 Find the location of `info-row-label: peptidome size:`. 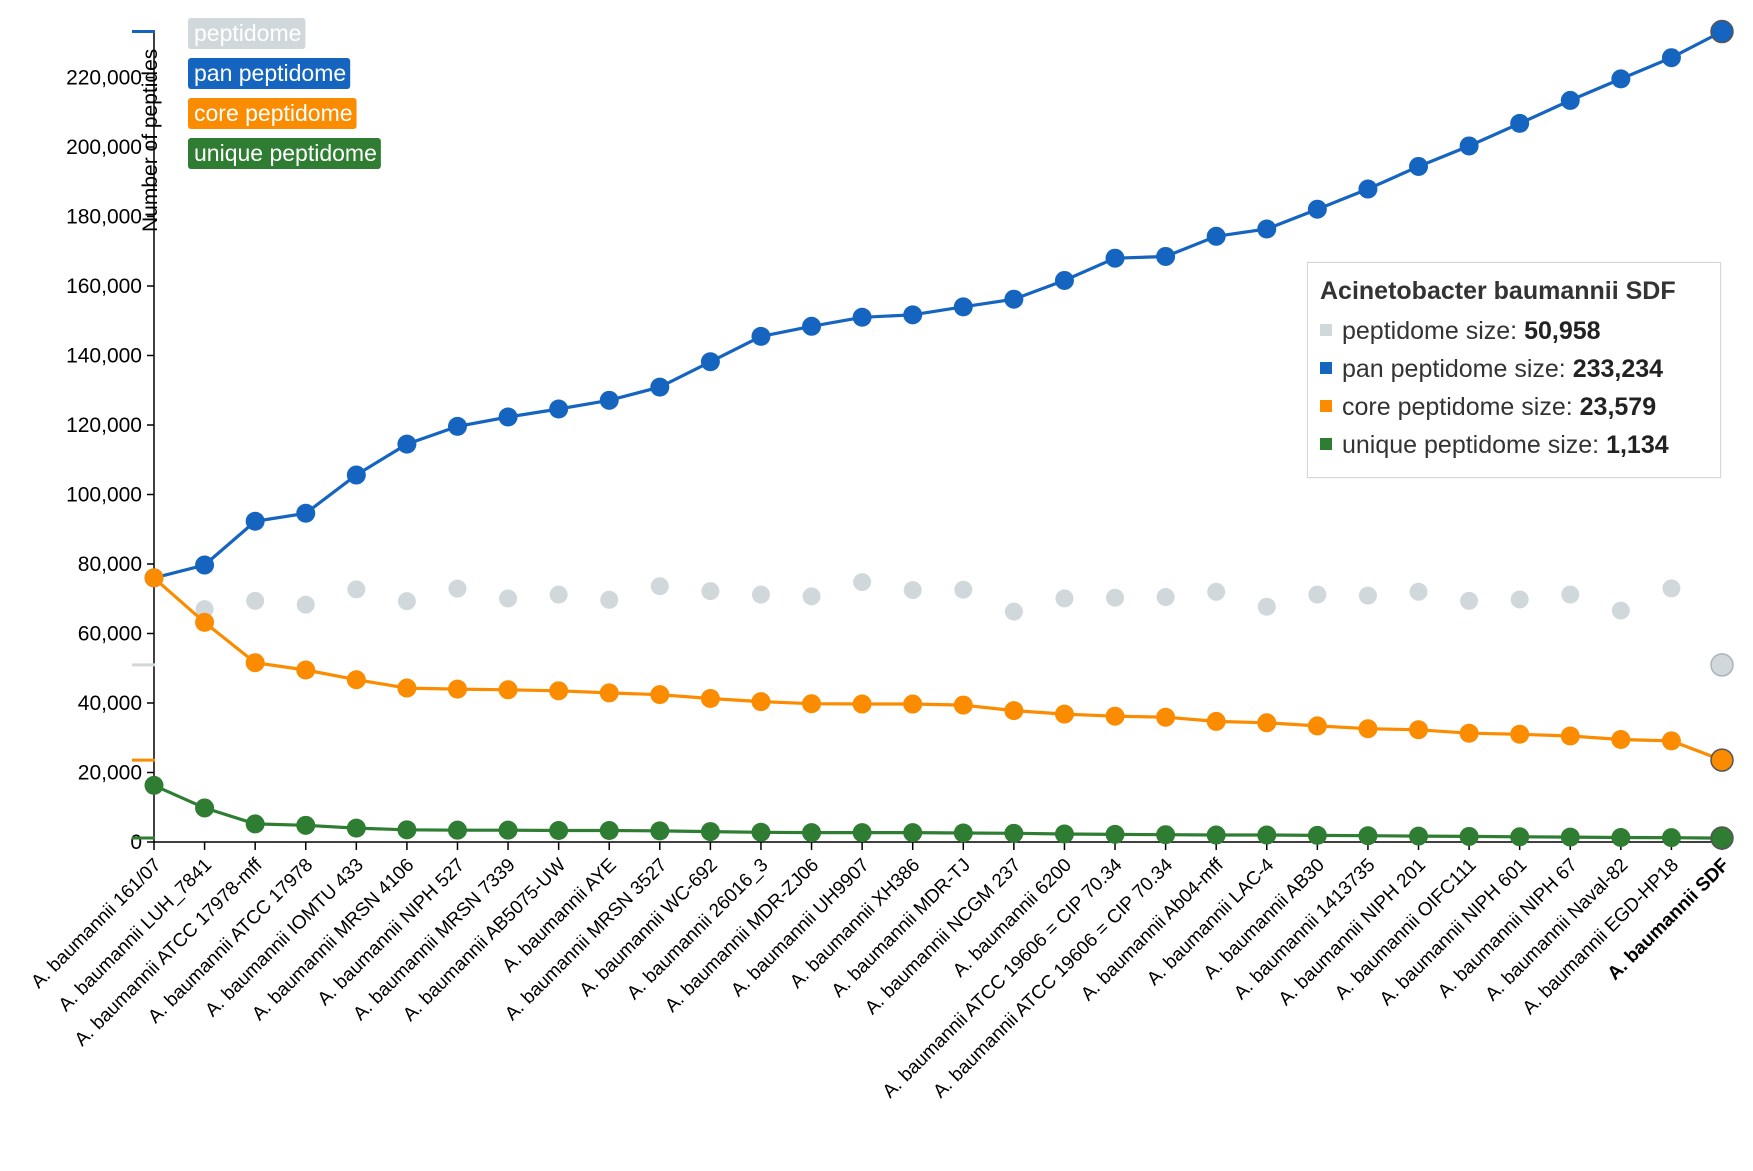

info-row-label: peptidome size: is located at coordinates (1430, 331).